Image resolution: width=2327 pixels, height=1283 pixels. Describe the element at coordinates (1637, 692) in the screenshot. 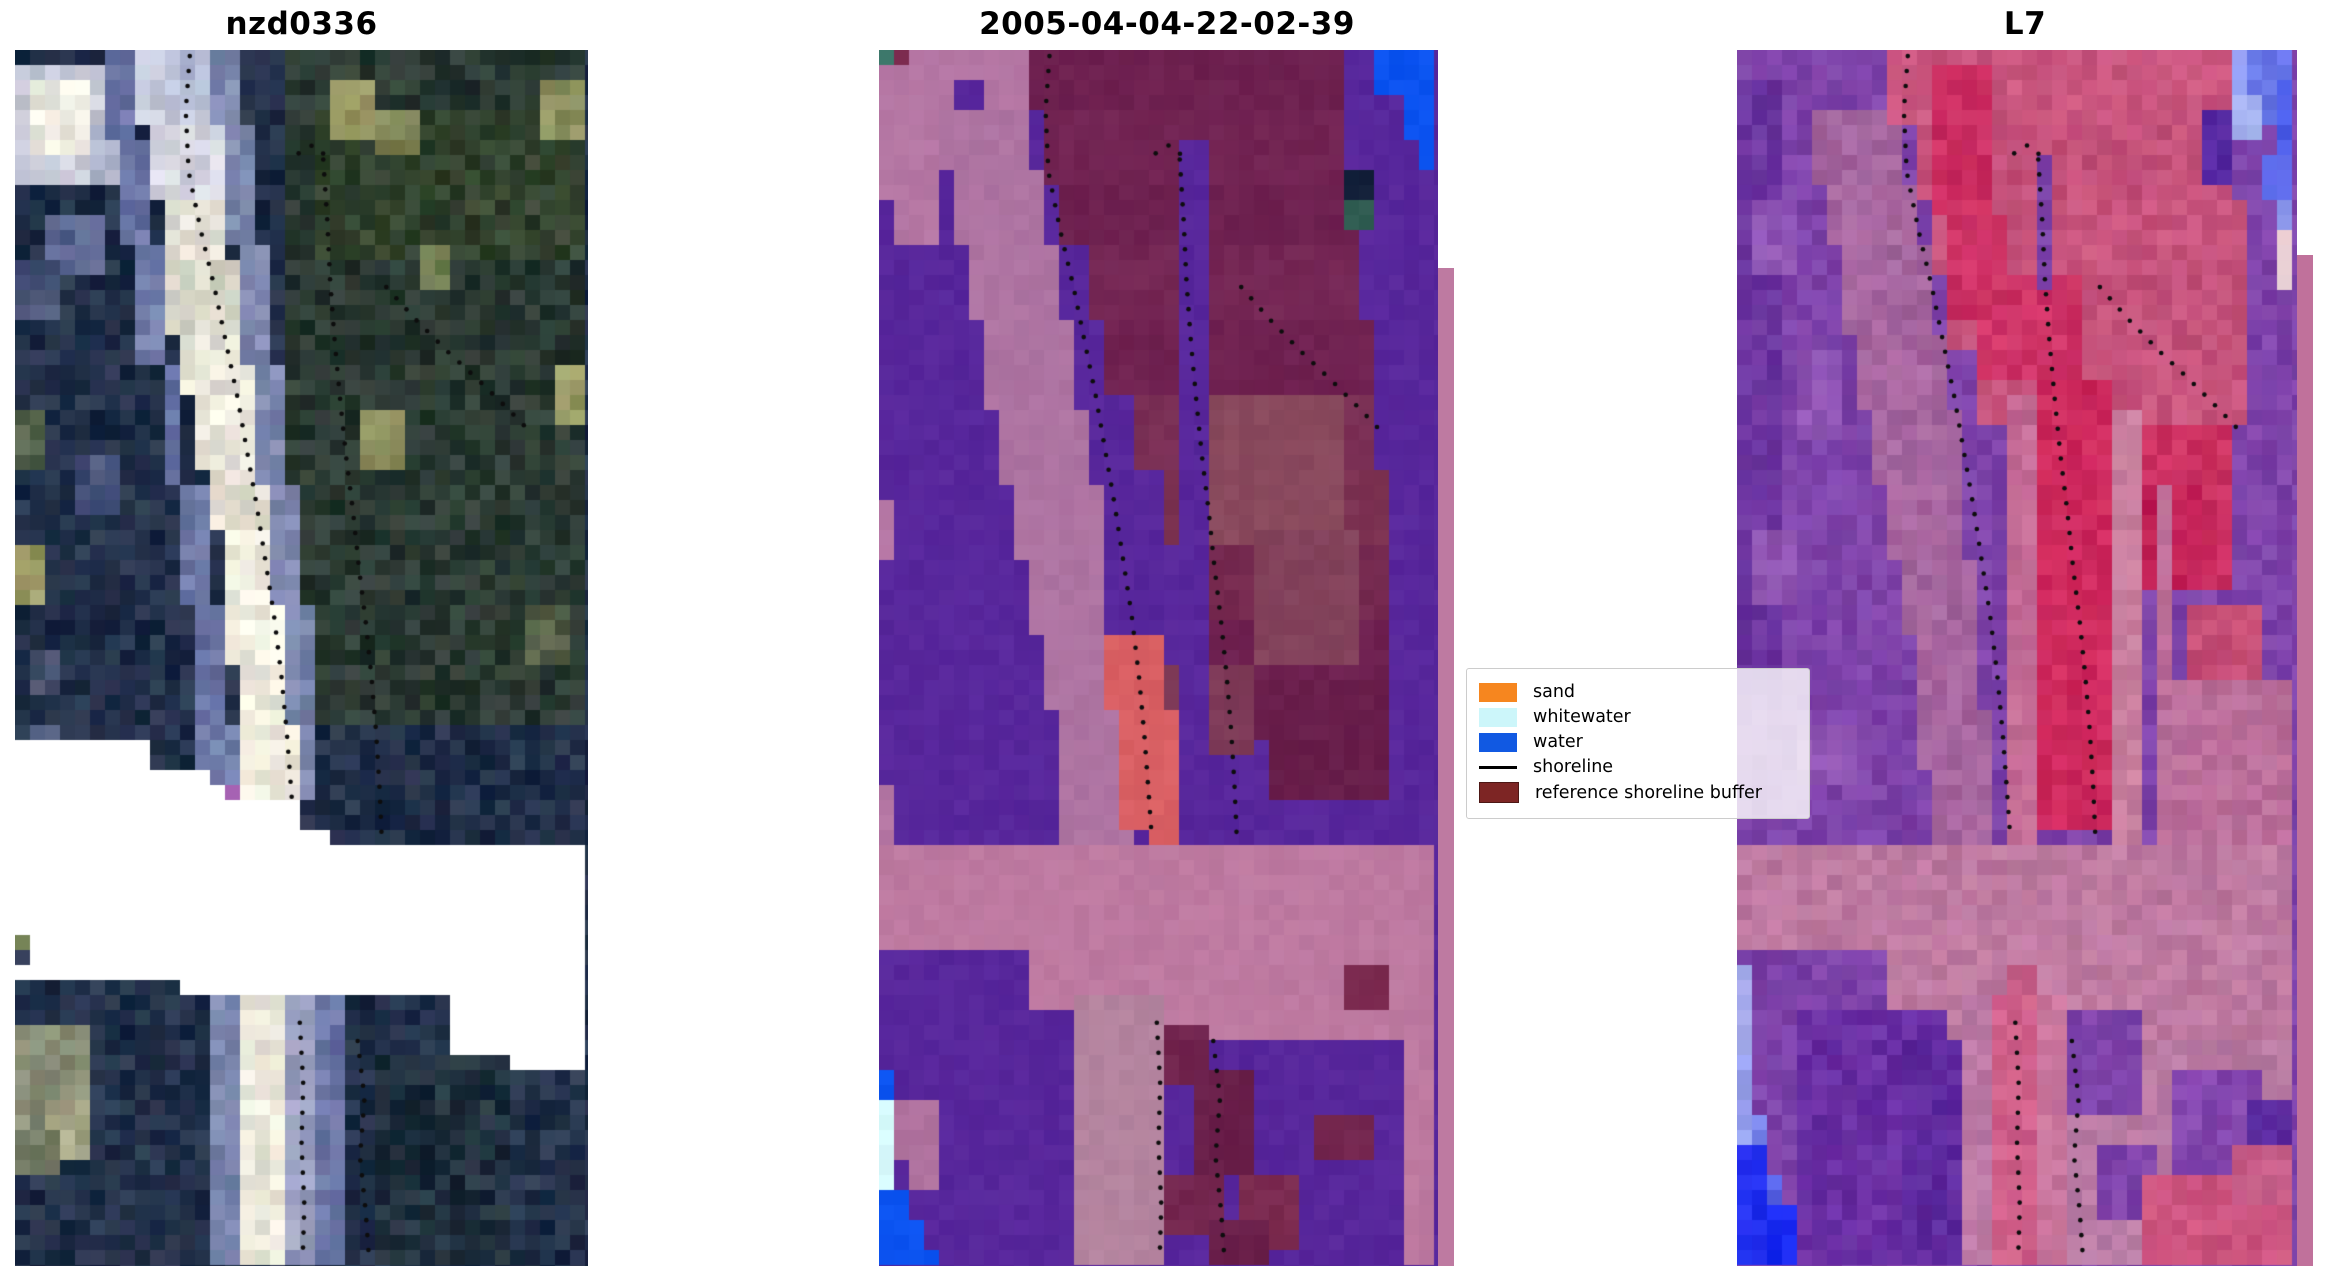

I see `legend-item-sand: sand` at that location.